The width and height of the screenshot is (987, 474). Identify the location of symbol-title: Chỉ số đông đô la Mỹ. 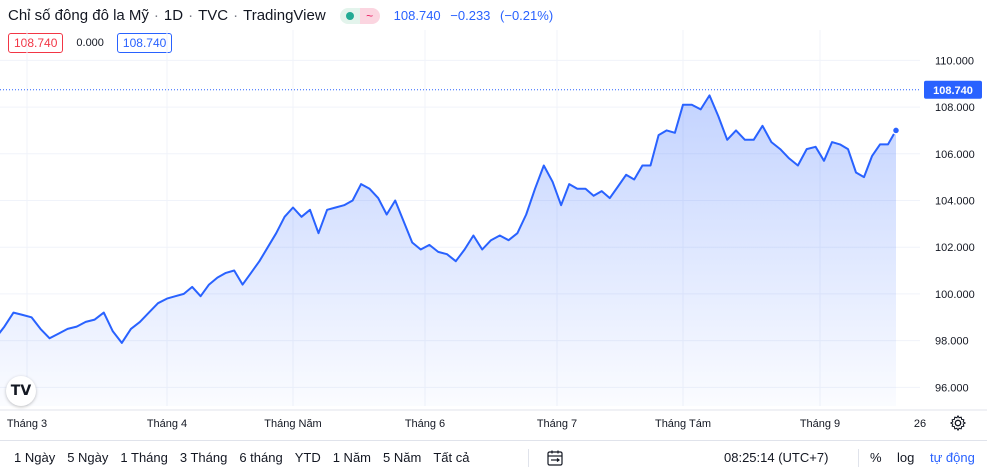
(78, 15).